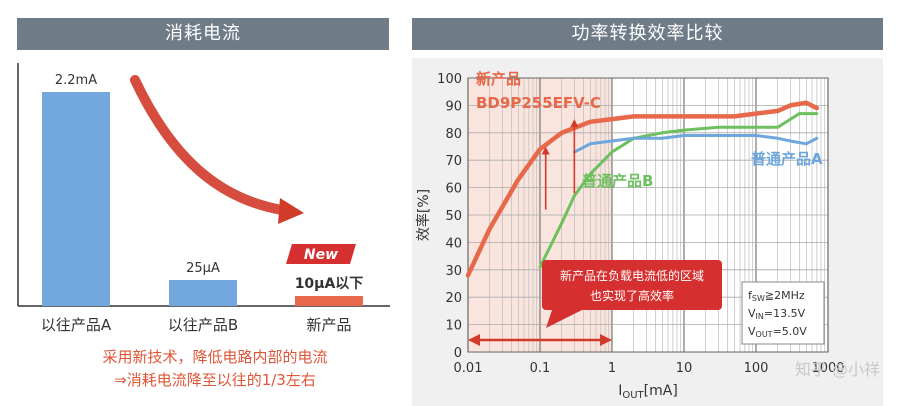 The image size is (900, 406). I want to click on callout-box, so click(632, 285).